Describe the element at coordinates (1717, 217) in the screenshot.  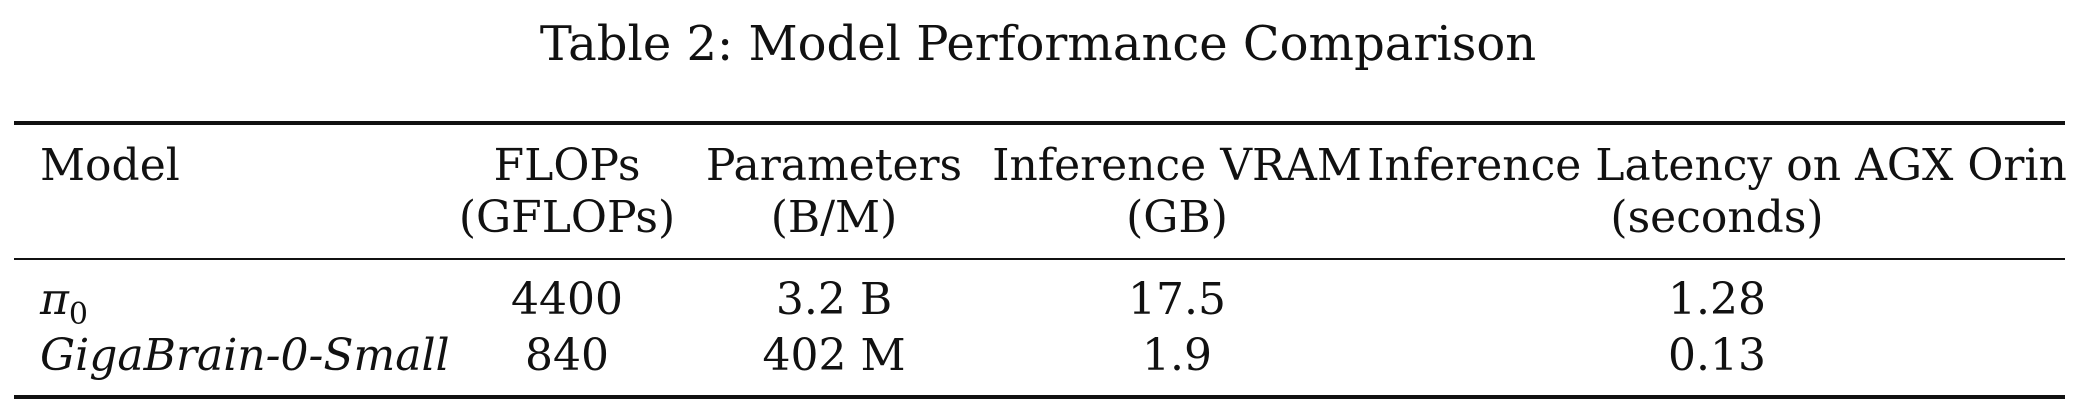
I see `header-latency-line2: (seconds)` at that location.